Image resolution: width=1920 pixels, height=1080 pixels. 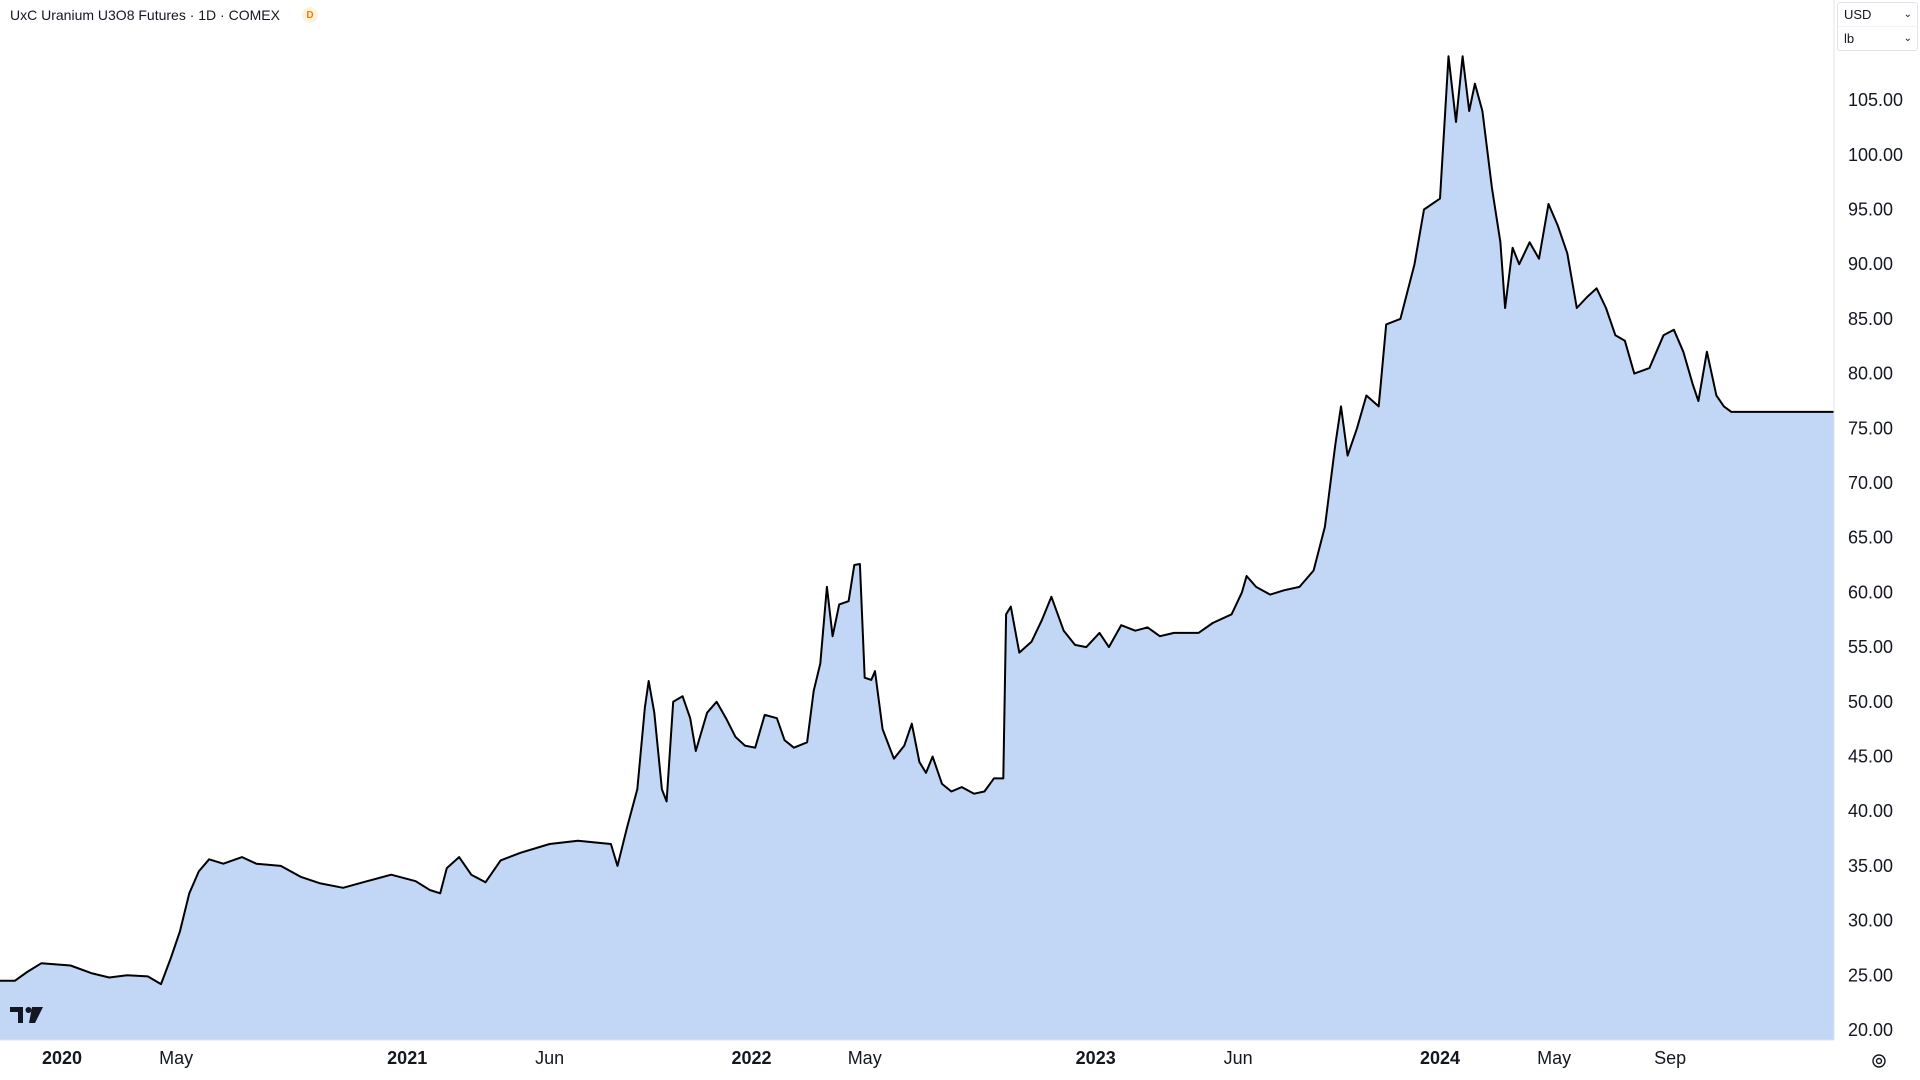 What do you see at coordinates (1870, 647) in the screenshot?
I see `price-axis-label: 55.00` at bounding box center [1870, 647].